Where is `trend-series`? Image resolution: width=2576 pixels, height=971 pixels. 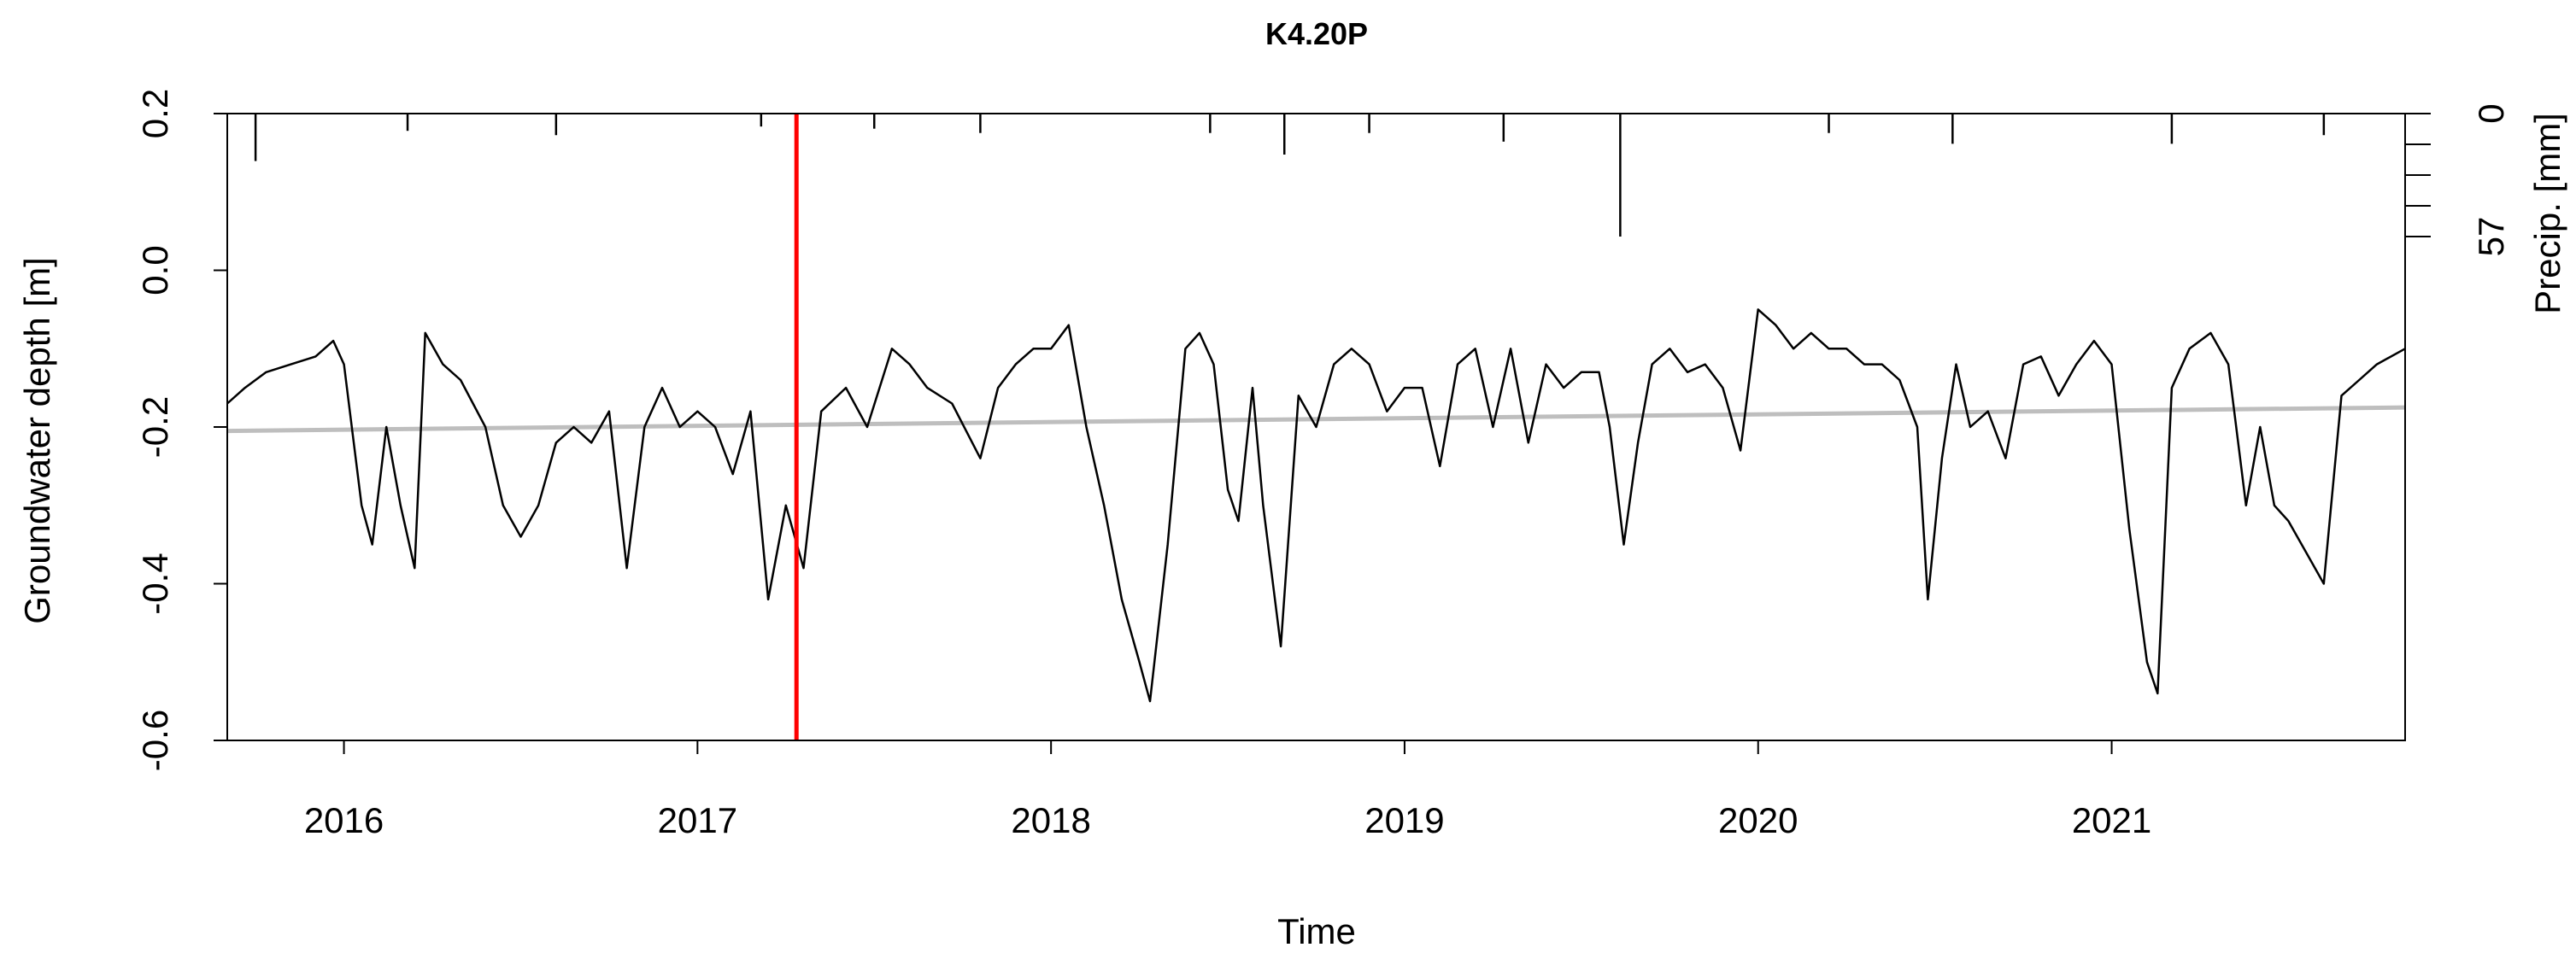 trend-series is located at coordinates (1316, 420).